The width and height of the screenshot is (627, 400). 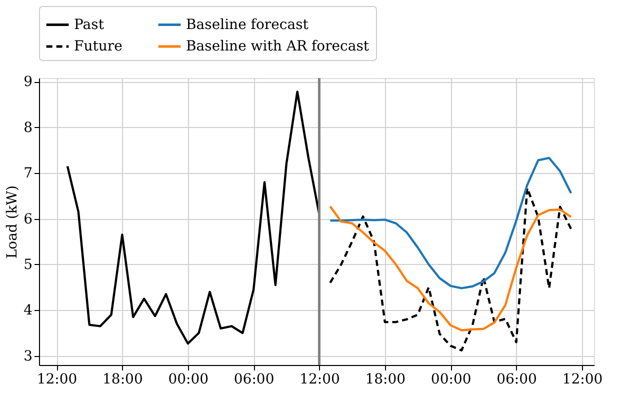 I want to click on y-tick-label: 3, so click(x=28, y=356).